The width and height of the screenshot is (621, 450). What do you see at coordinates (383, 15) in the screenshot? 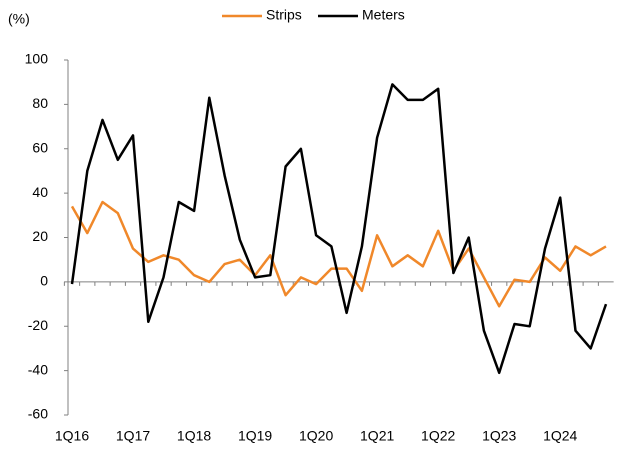
I see `legend-label: Meters` at bounding box center [383, 15].